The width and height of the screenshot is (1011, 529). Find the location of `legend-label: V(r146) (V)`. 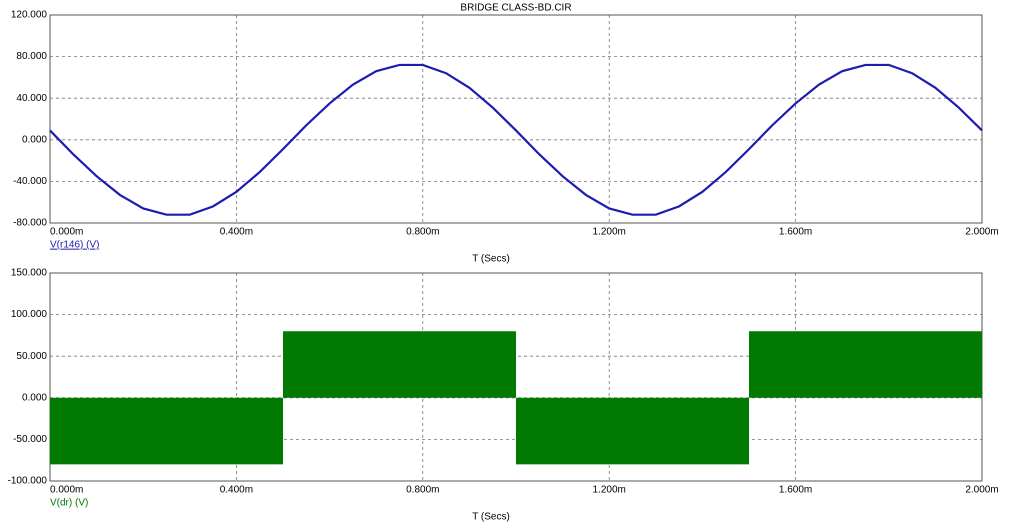

legend-label: V(r146) (V) is located at coordinates (74, 245).